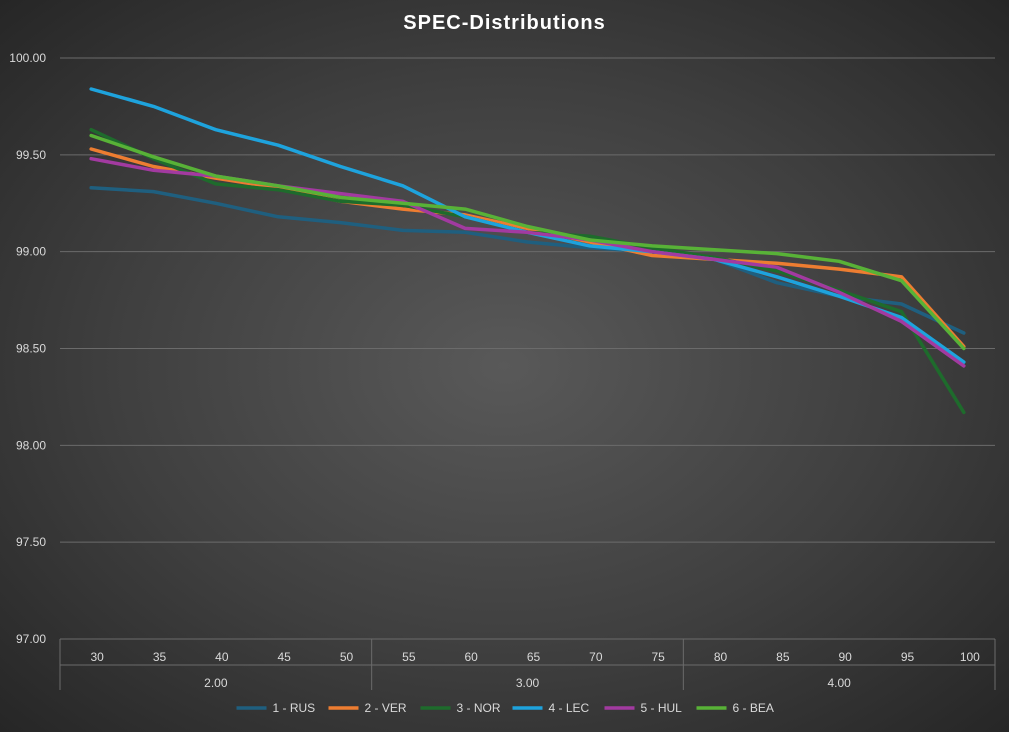  What do you see at coordinates (721, 657) in the screenshot?
I see `x-tick-label: 80` at bounding box center [721, 657].